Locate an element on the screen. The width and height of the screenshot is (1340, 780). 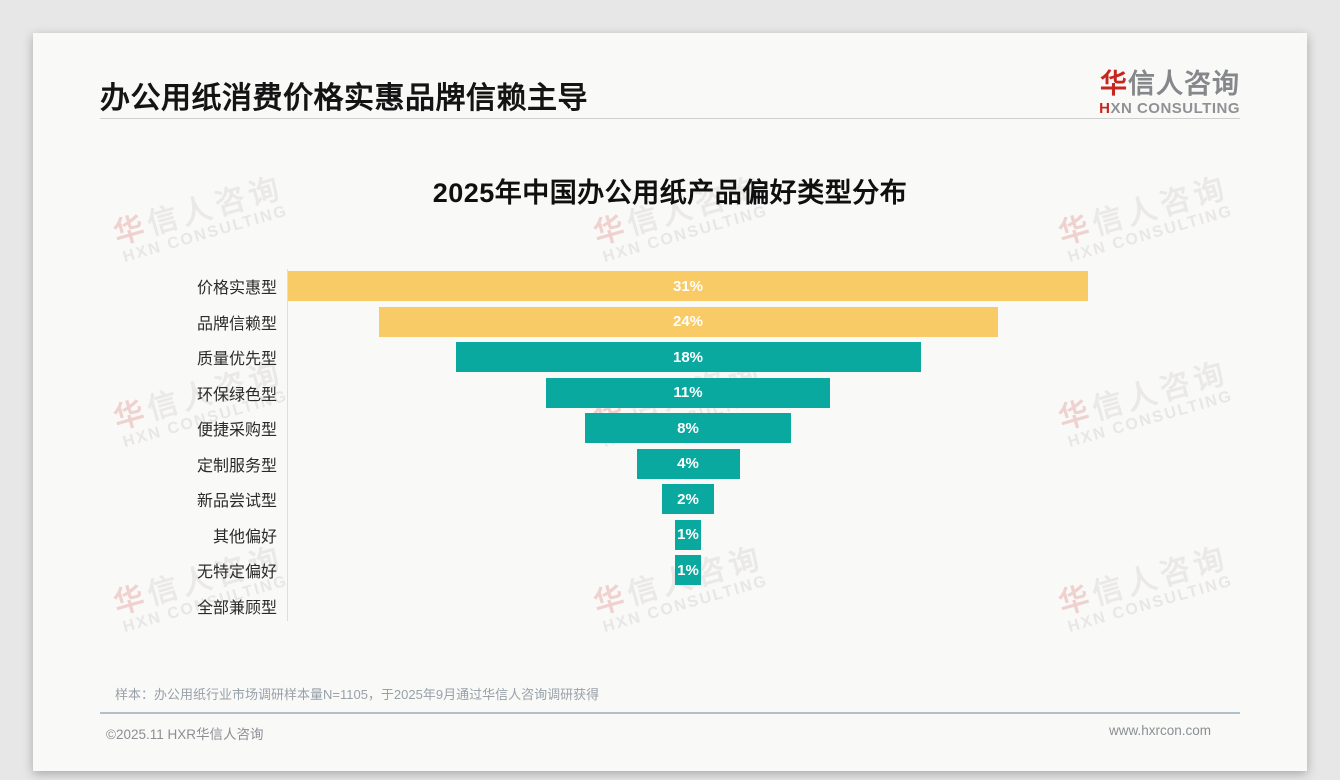
funnel-bar: 4% is located at coordinates (688, 463).